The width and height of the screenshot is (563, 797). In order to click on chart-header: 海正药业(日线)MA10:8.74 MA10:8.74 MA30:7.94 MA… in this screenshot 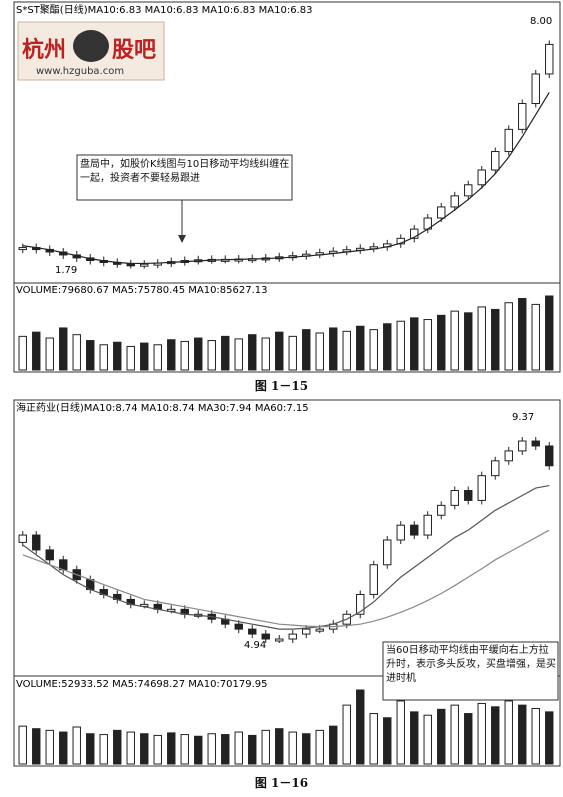, I will do `click(162, 407)`.